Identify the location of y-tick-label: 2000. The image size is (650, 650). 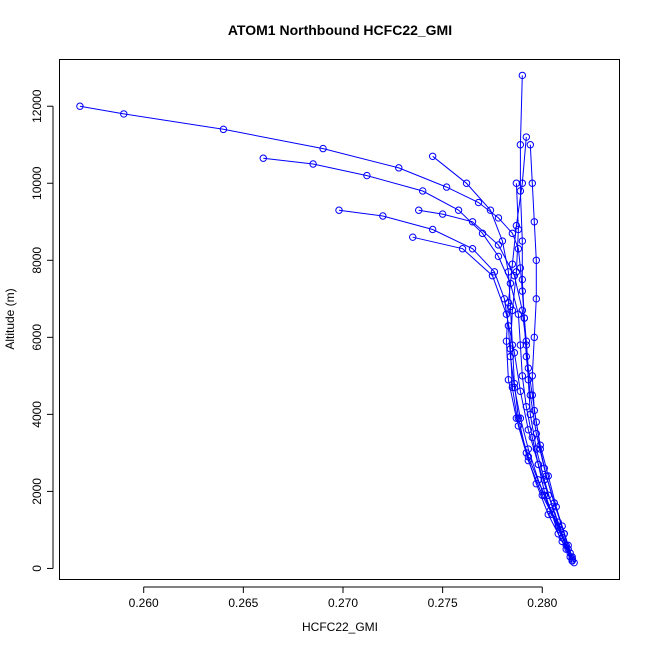
(37, 491).